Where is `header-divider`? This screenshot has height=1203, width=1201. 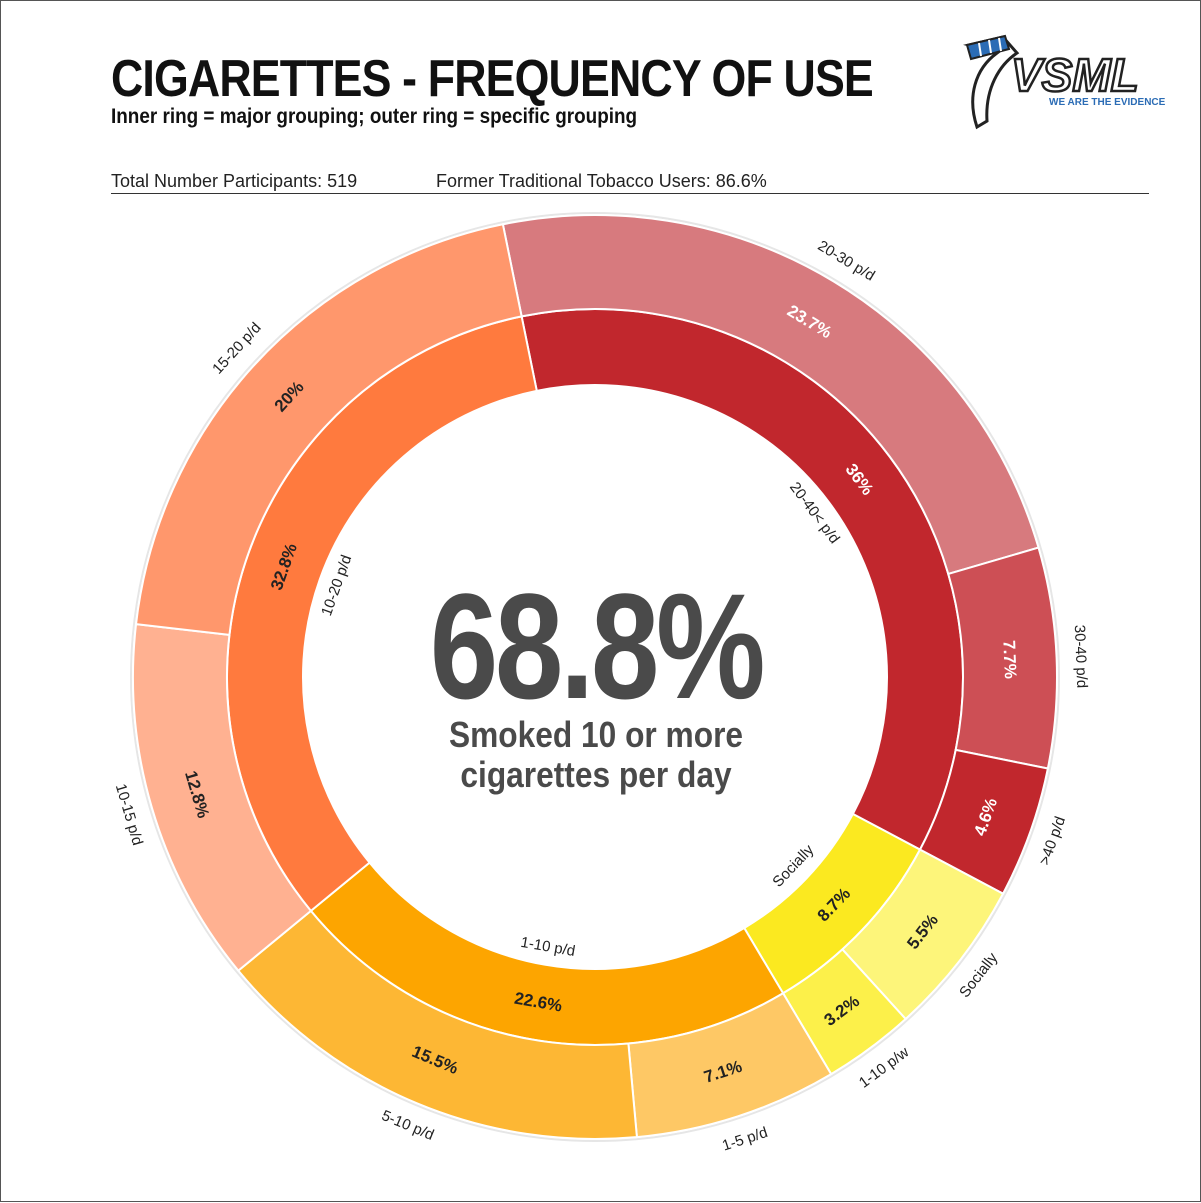
header-divider is located at coordinates (630, 193).